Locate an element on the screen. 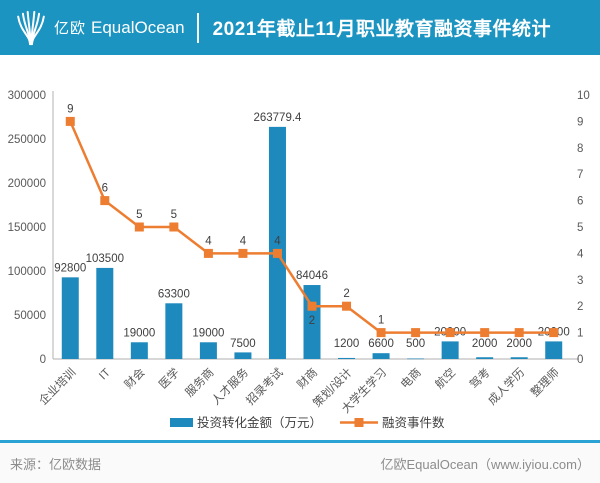  x-axis-label: 人才服务 is located at coordinates (230, 386).